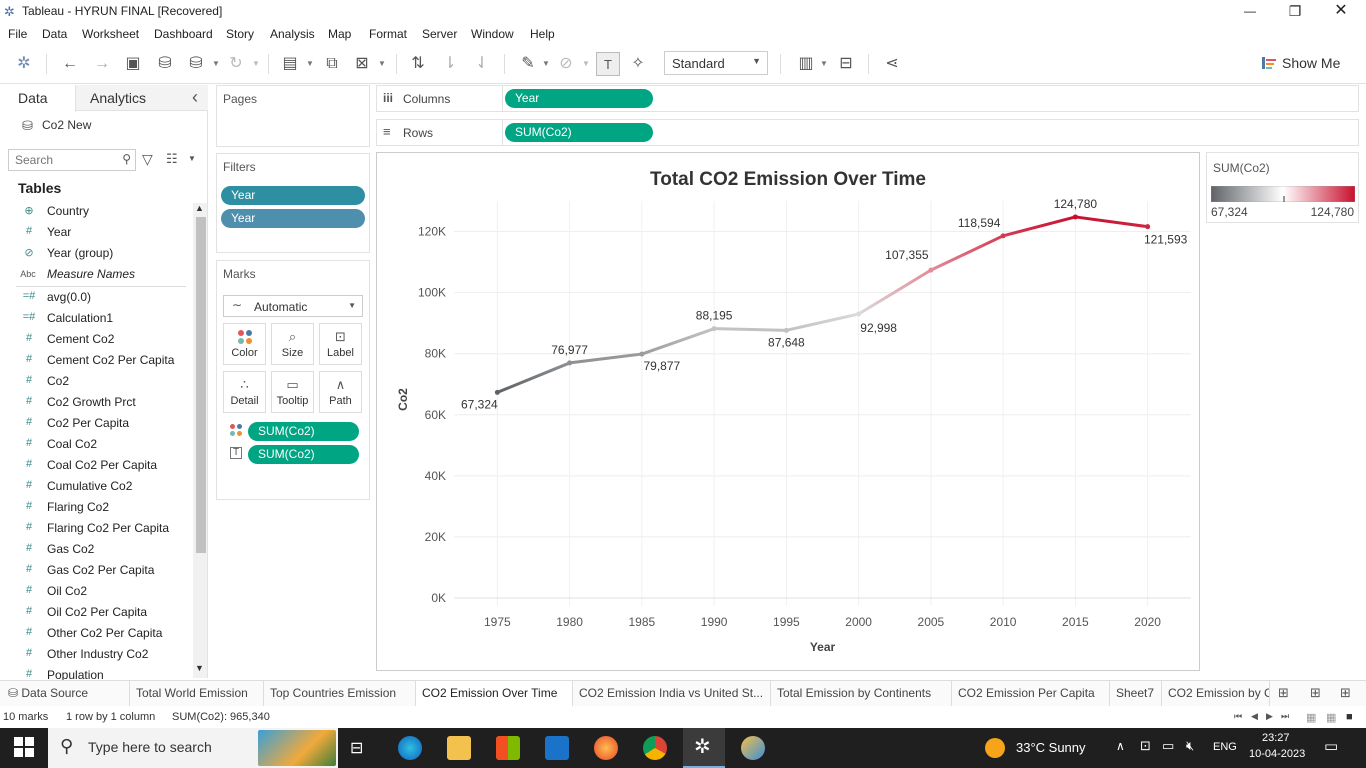 This screenshot has height=768, width=1366. Describe the element at coordinates (494, 693) in the screenshot. I see `tab-co2-emission-over-time: CO2 Emission Over Time` at that location.